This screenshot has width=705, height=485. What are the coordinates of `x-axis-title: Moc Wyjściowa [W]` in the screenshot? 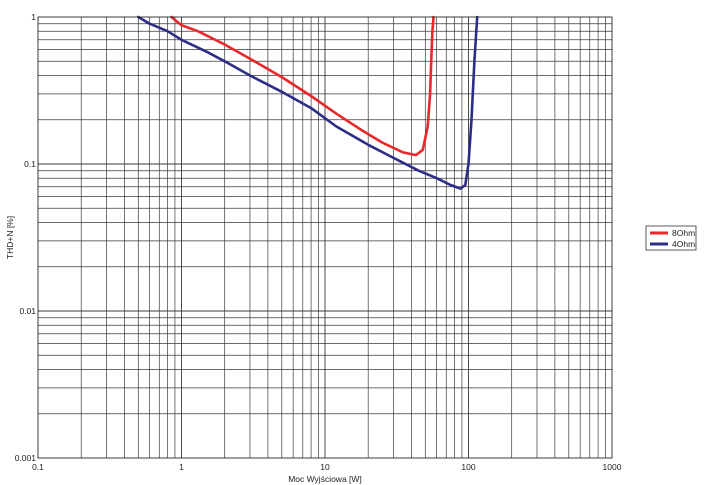 It's located at (325, 479).